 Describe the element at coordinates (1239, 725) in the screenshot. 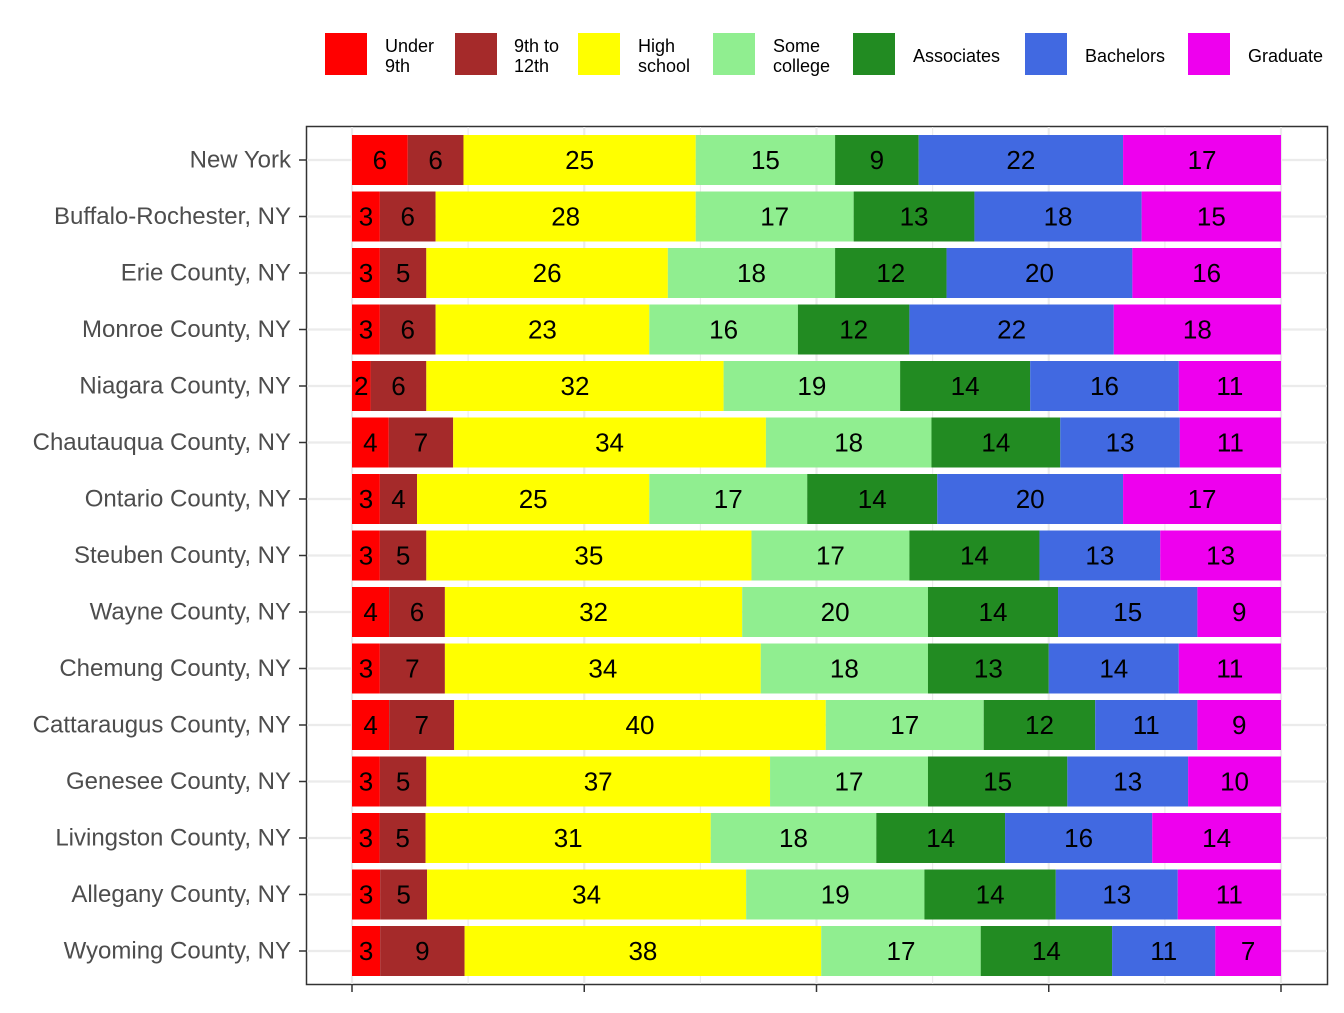

I see `bar-value-label: 9` at that location.